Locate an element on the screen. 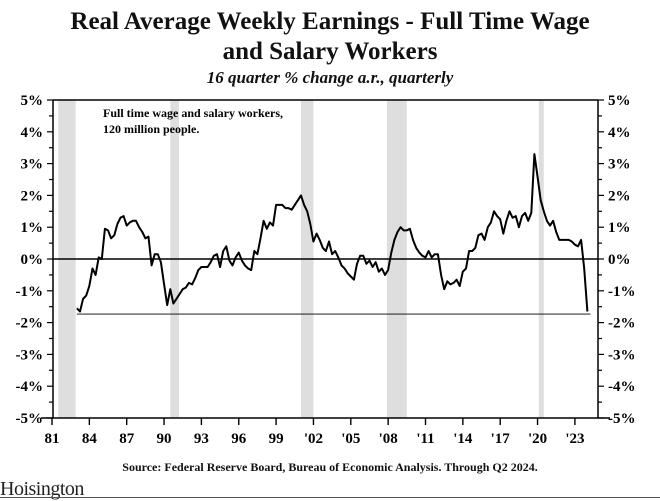 This screenshot has width=660, height=501. y-tick-label-left: 3% is located at coordinates (32, 165).